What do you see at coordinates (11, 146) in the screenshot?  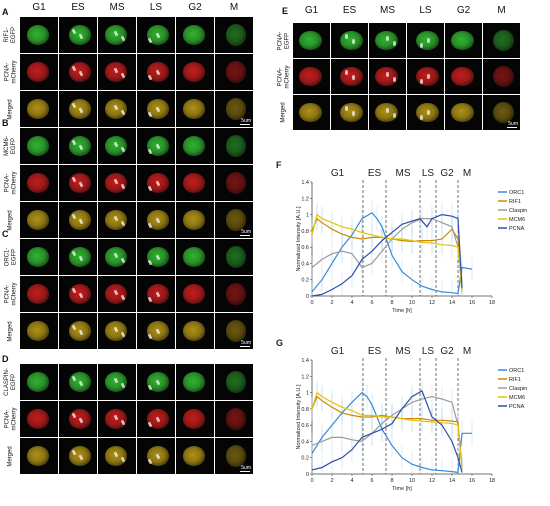 I see `row-label: MCM6- EGFP` at bounding box center [11, 146].